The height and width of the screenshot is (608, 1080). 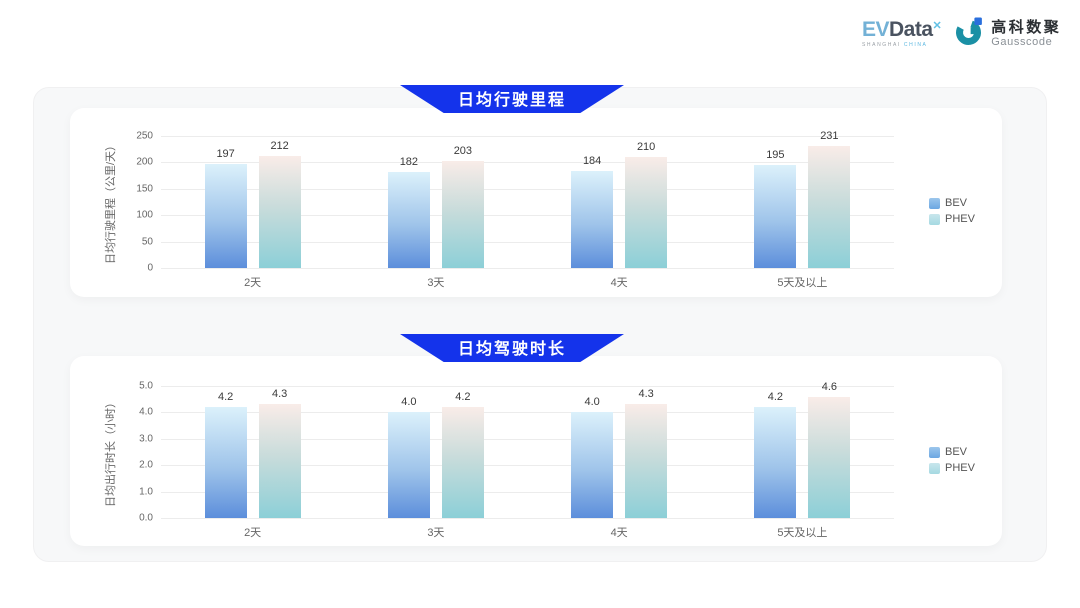 I want to click on legend-swatch-phev, so click(x=934, y=468).